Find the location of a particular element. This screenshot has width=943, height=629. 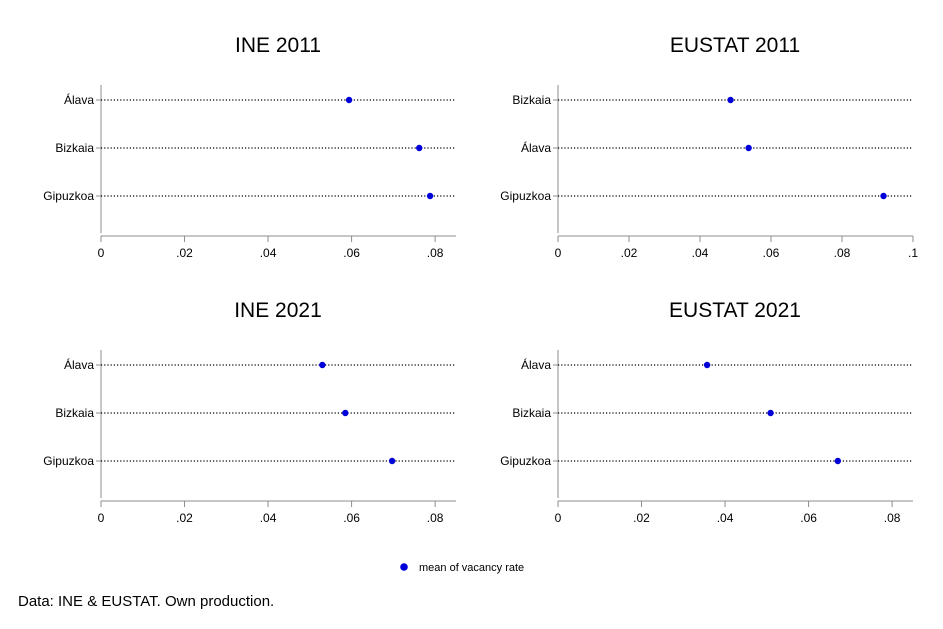

panel-title: EUSTAT 2021 is located at coordinates (735, 310).